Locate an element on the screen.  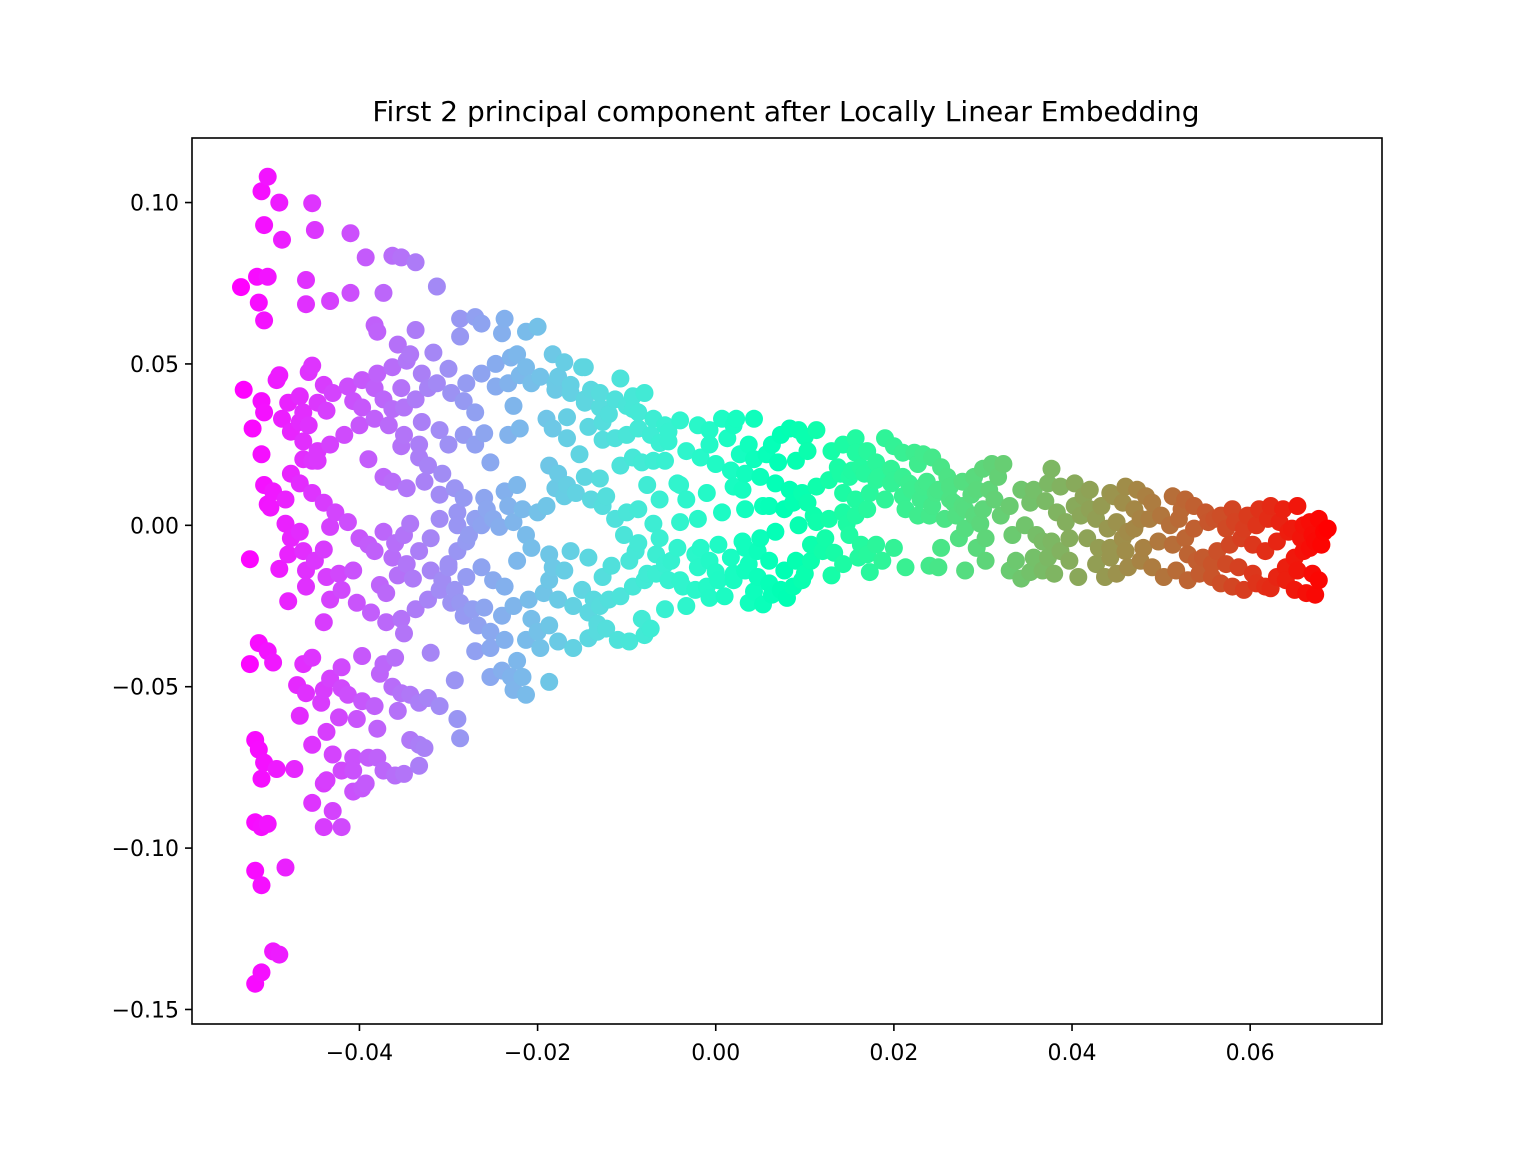
x-tick-label: −0.02 is located at coordinates (537, 1053).